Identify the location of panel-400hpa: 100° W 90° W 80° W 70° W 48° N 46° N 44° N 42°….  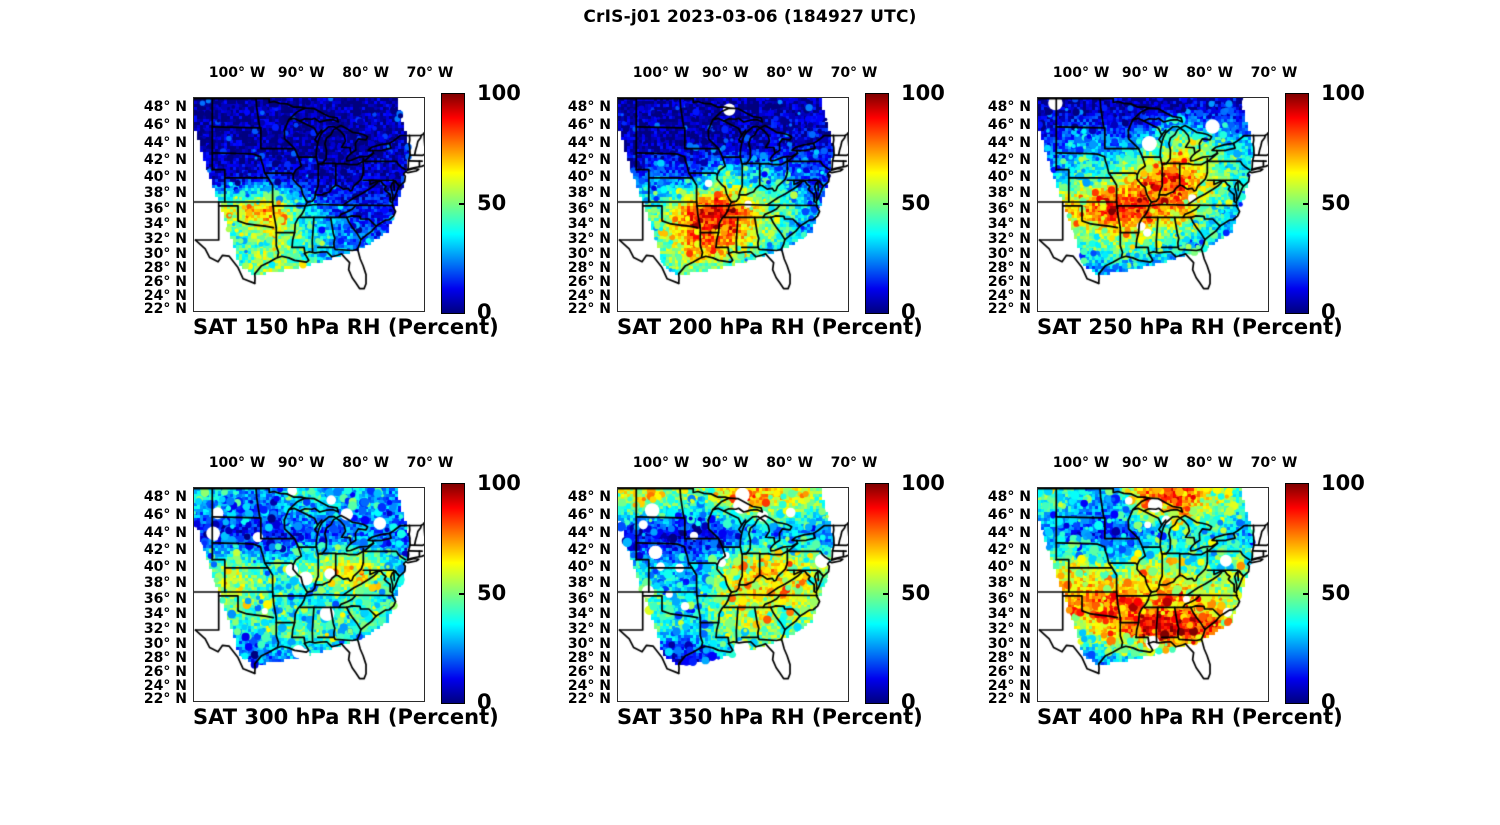
(1172, 592).